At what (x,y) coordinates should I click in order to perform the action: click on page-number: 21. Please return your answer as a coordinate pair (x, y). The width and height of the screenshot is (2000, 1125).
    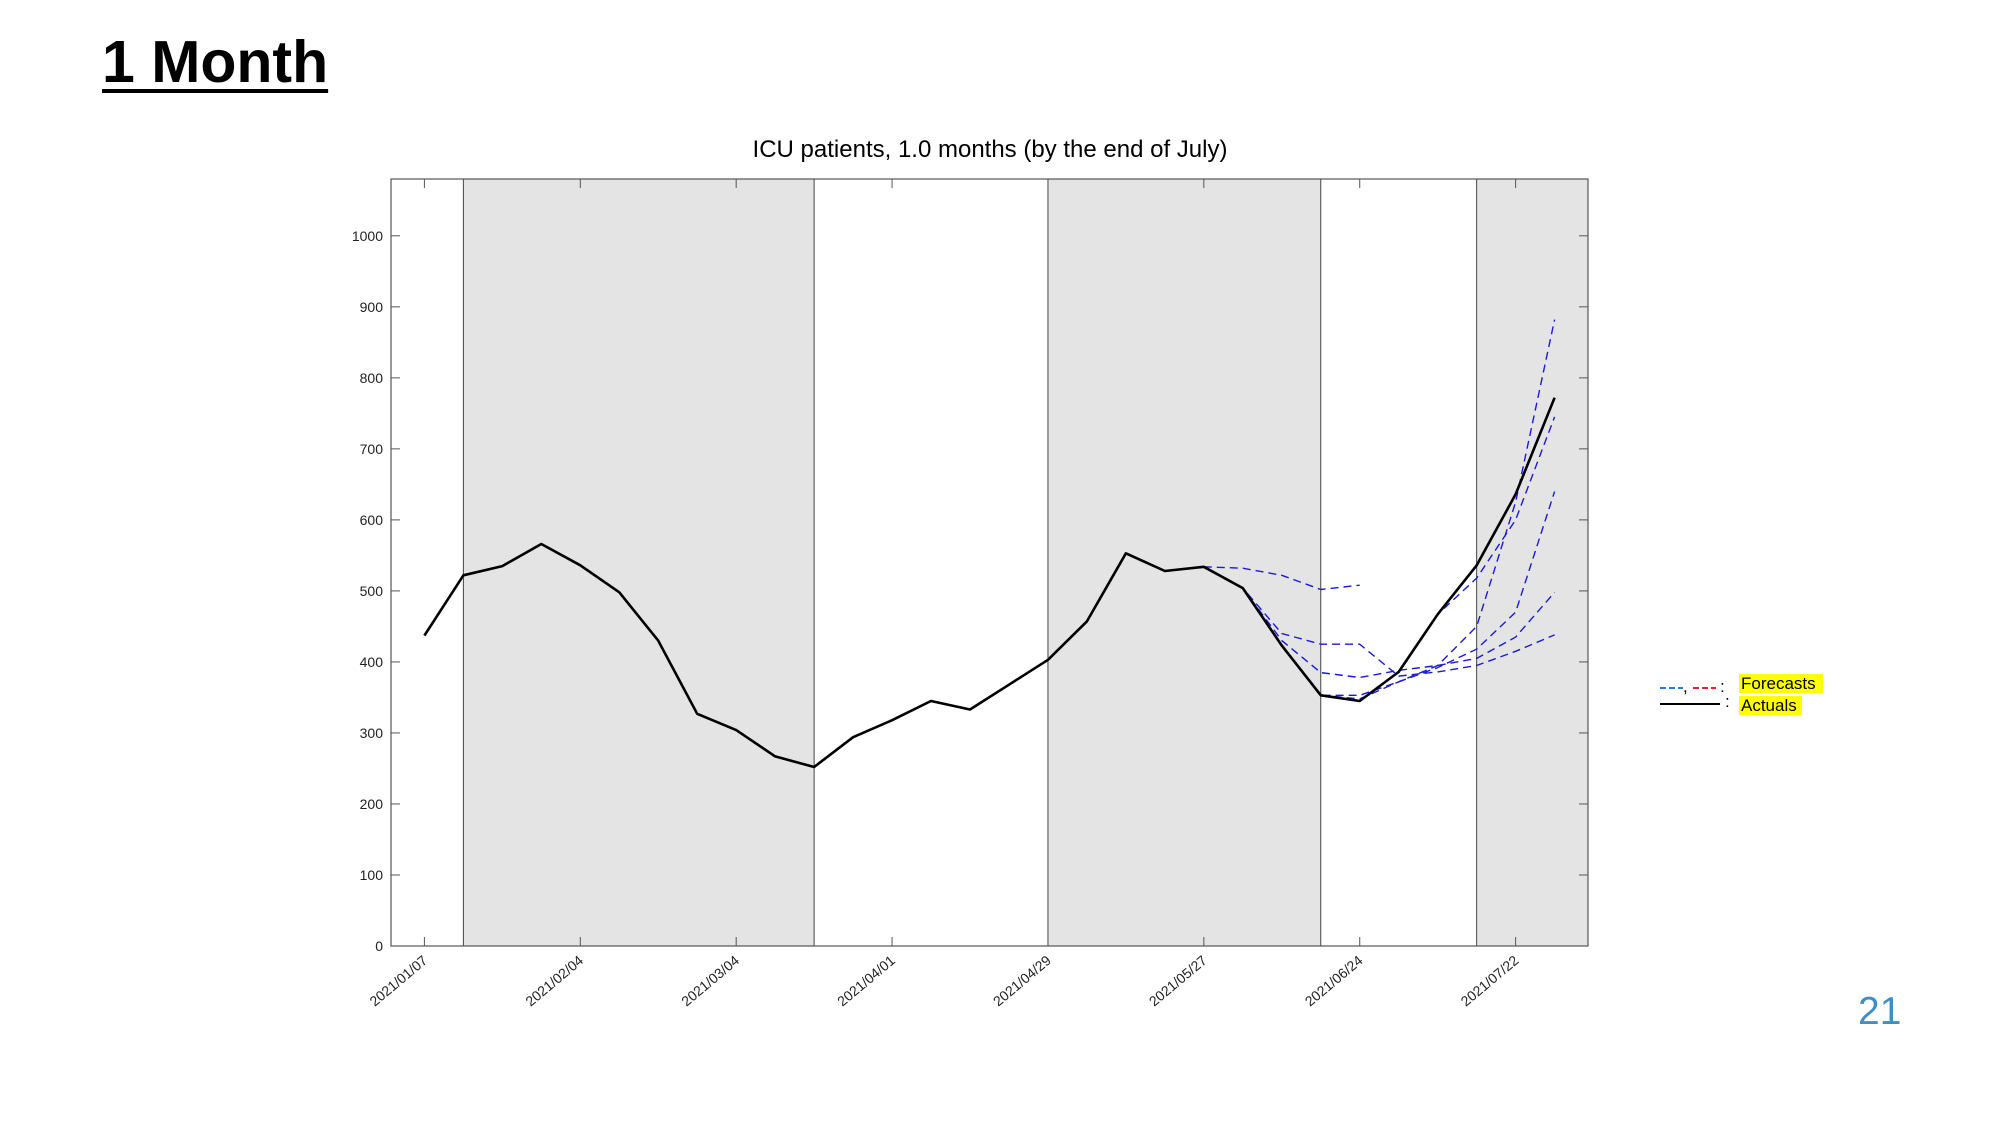
    Looking at the image, I should click on (1880, 1011).